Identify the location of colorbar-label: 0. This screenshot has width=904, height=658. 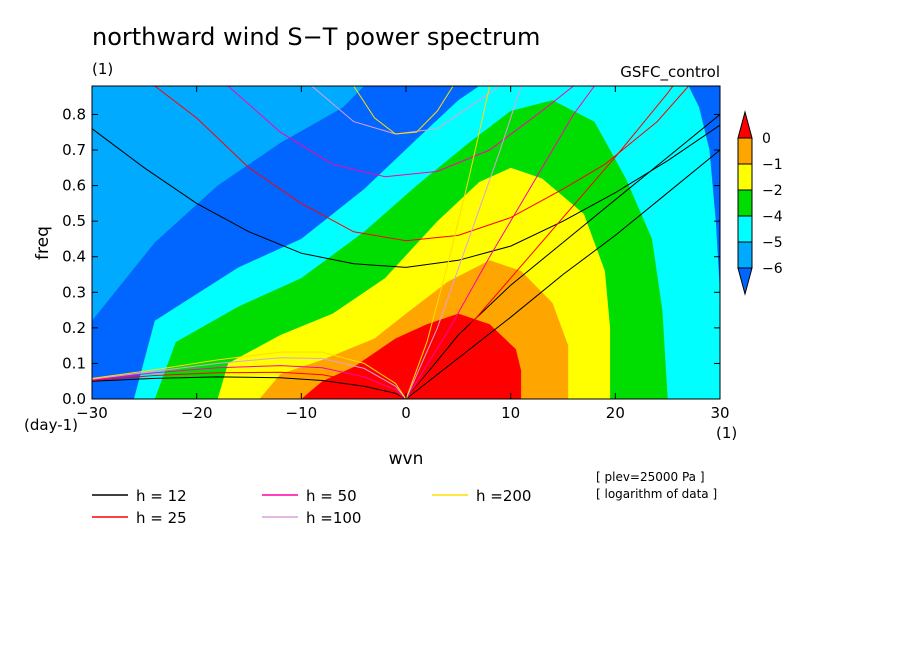
(766, 139).